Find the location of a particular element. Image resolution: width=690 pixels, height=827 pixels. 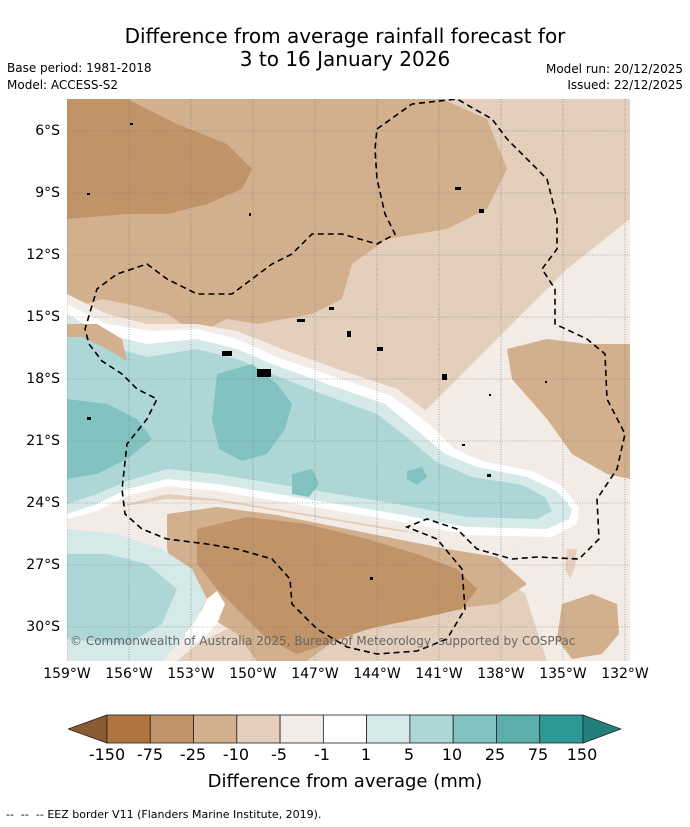

legend-label: 150 is located at coordinates (582, 754).